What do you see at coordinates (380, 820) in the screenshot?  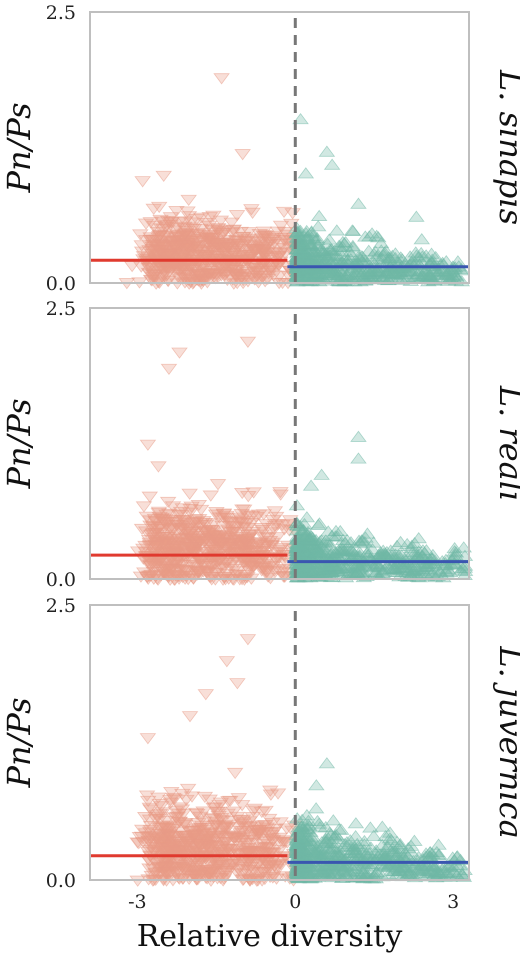 I see `above-zero-points` at bounding box center [380, 820].